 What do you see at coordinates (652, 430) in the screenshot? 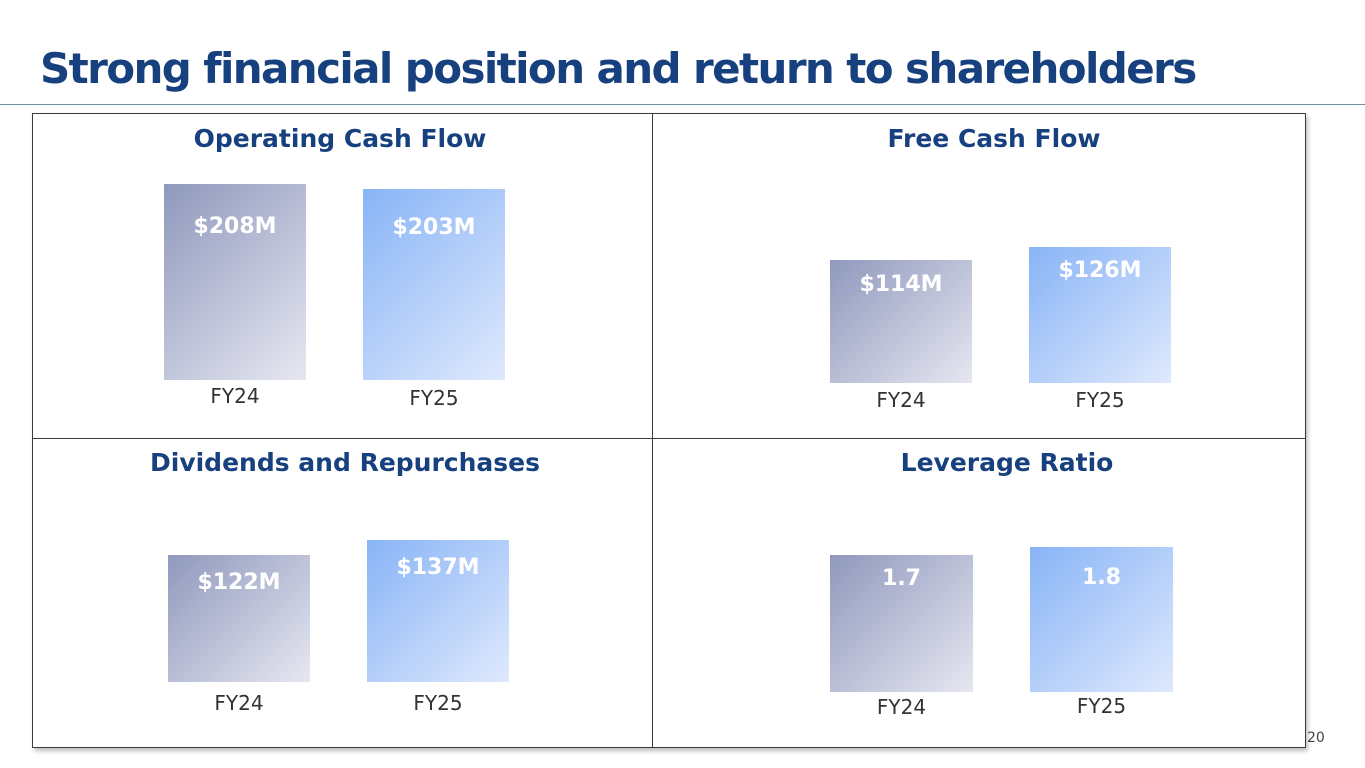
I see `grid-divider-vertical` at bounding box center [652, 430].